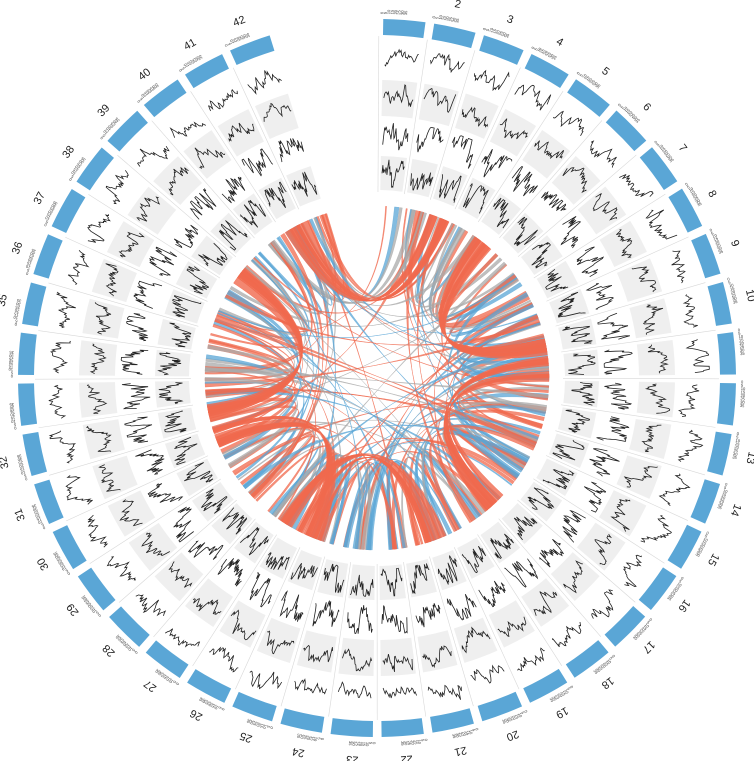 This screenshot has width=754, height=761. What do you see at coordinates (144, 74) in the screenshot?
I see `chromosome-label: 40` at bounding box center [144, 74].